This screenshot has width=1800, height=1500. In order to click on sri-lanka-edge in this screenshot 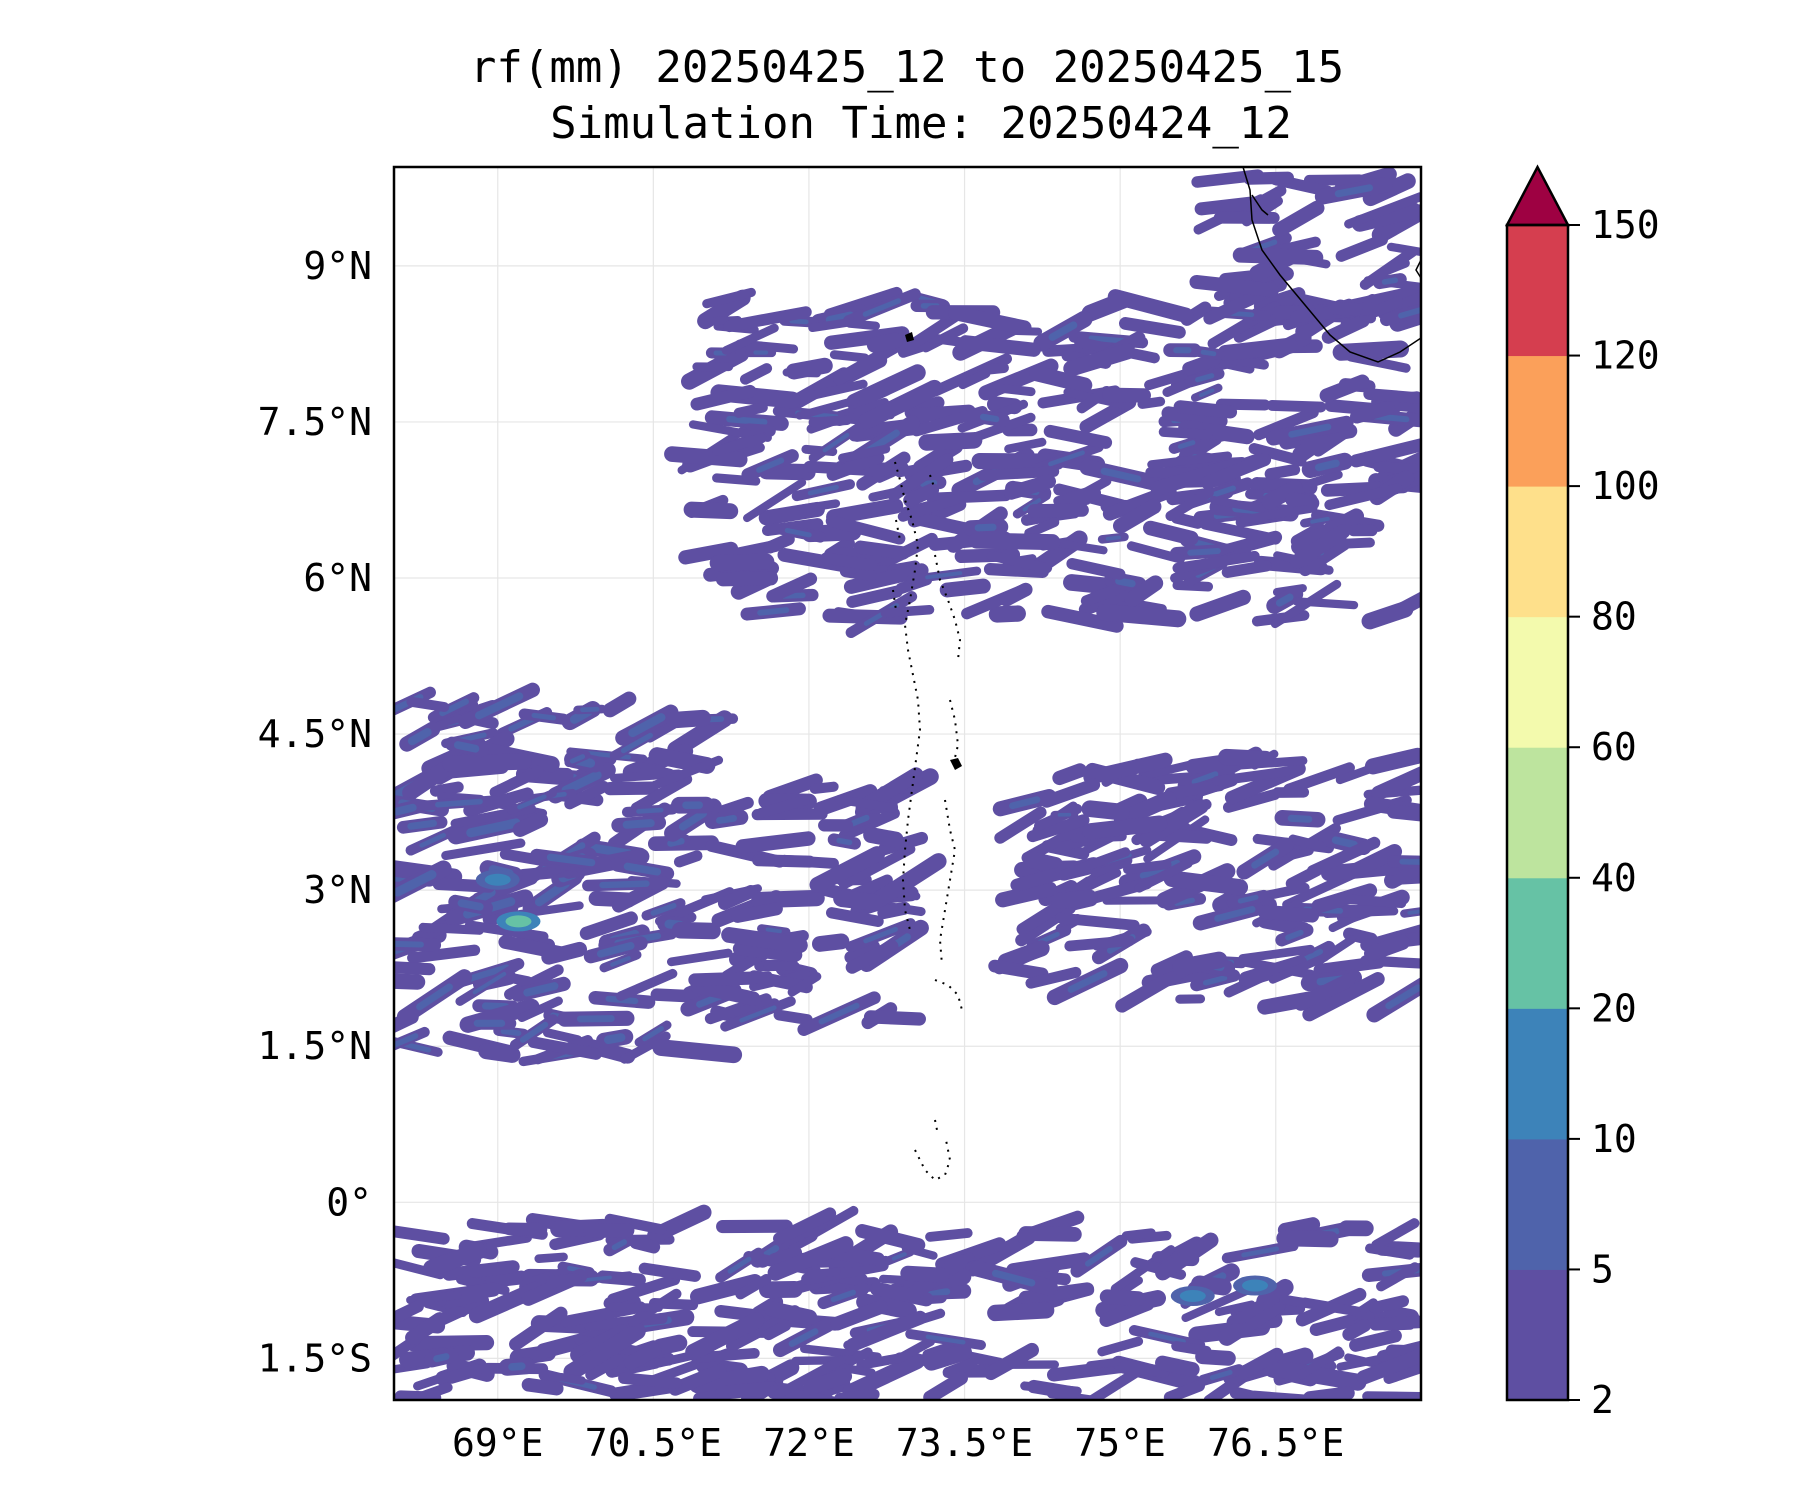, I will do `click(1418, 269)`.